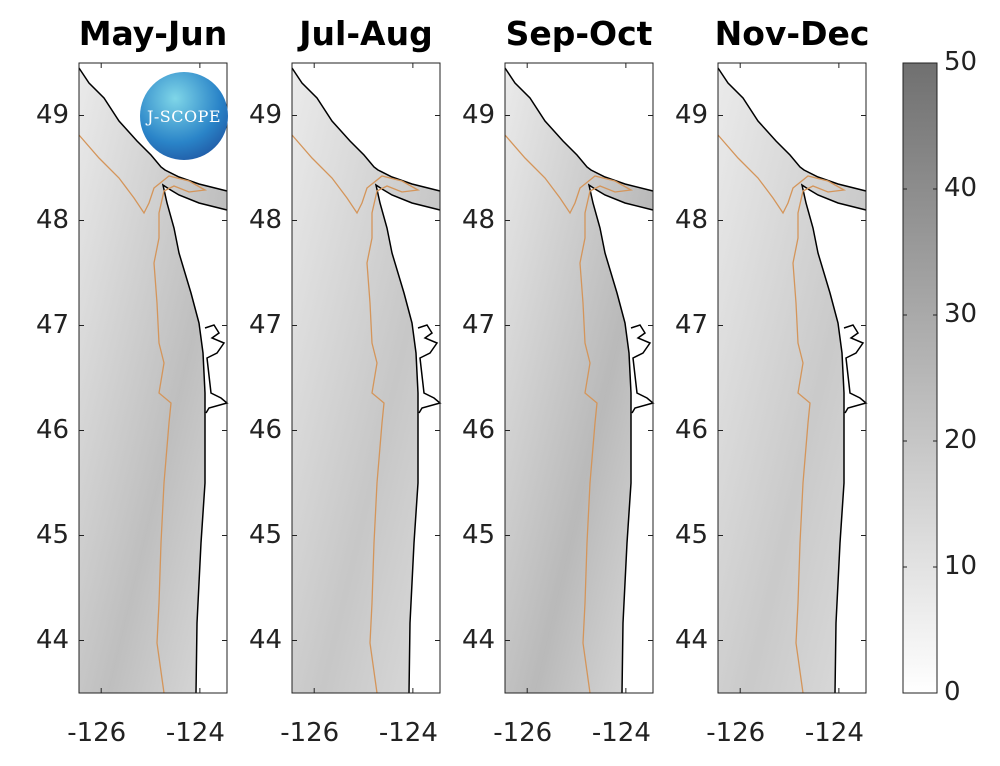 The image size is (1000, 766). I want to click on colorbar-tick-label: 0, so click(952, 692).